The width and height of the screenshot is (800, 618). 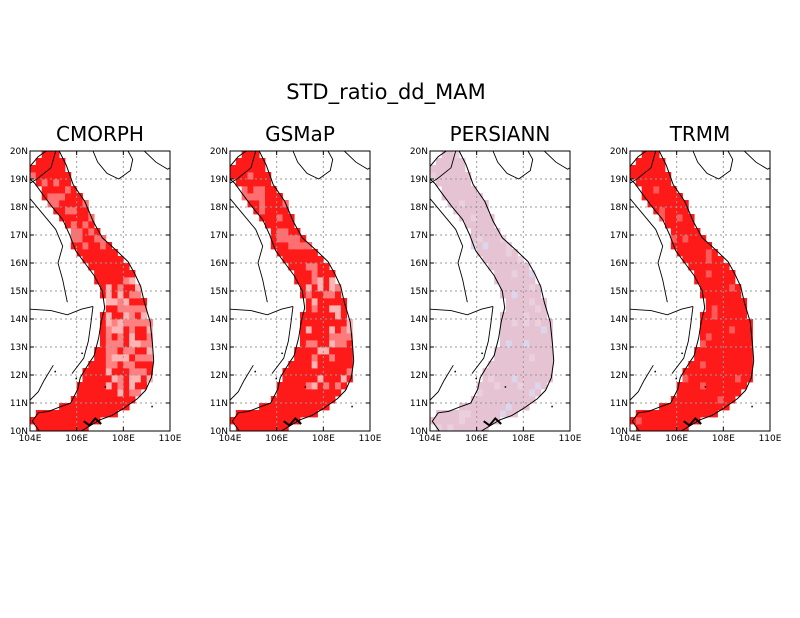 I want to click on lon-tick-label: 110E, so click(x=570, y=439).